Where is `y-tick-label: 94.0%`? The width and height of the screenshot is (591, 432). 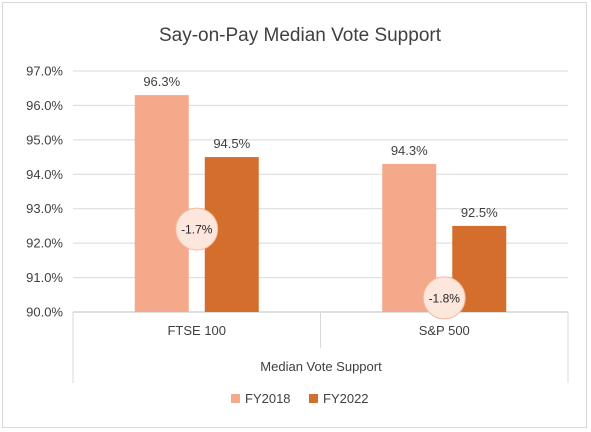 y-tick-label: 94.0% is located at coordinates (44, 174).